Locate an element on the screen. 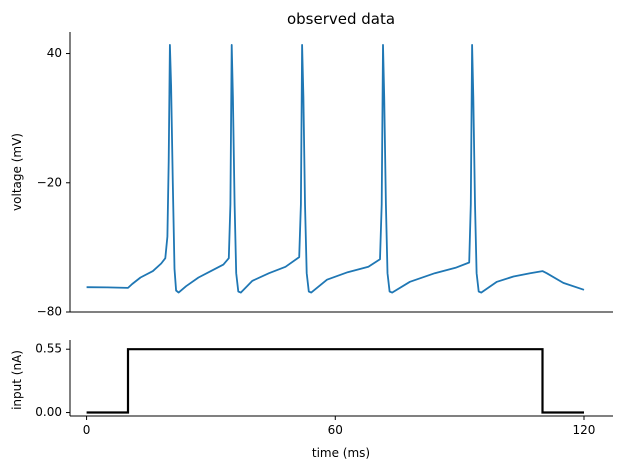  input-y-tick-label-055: 0.55 is located at coordinates (48, 349).